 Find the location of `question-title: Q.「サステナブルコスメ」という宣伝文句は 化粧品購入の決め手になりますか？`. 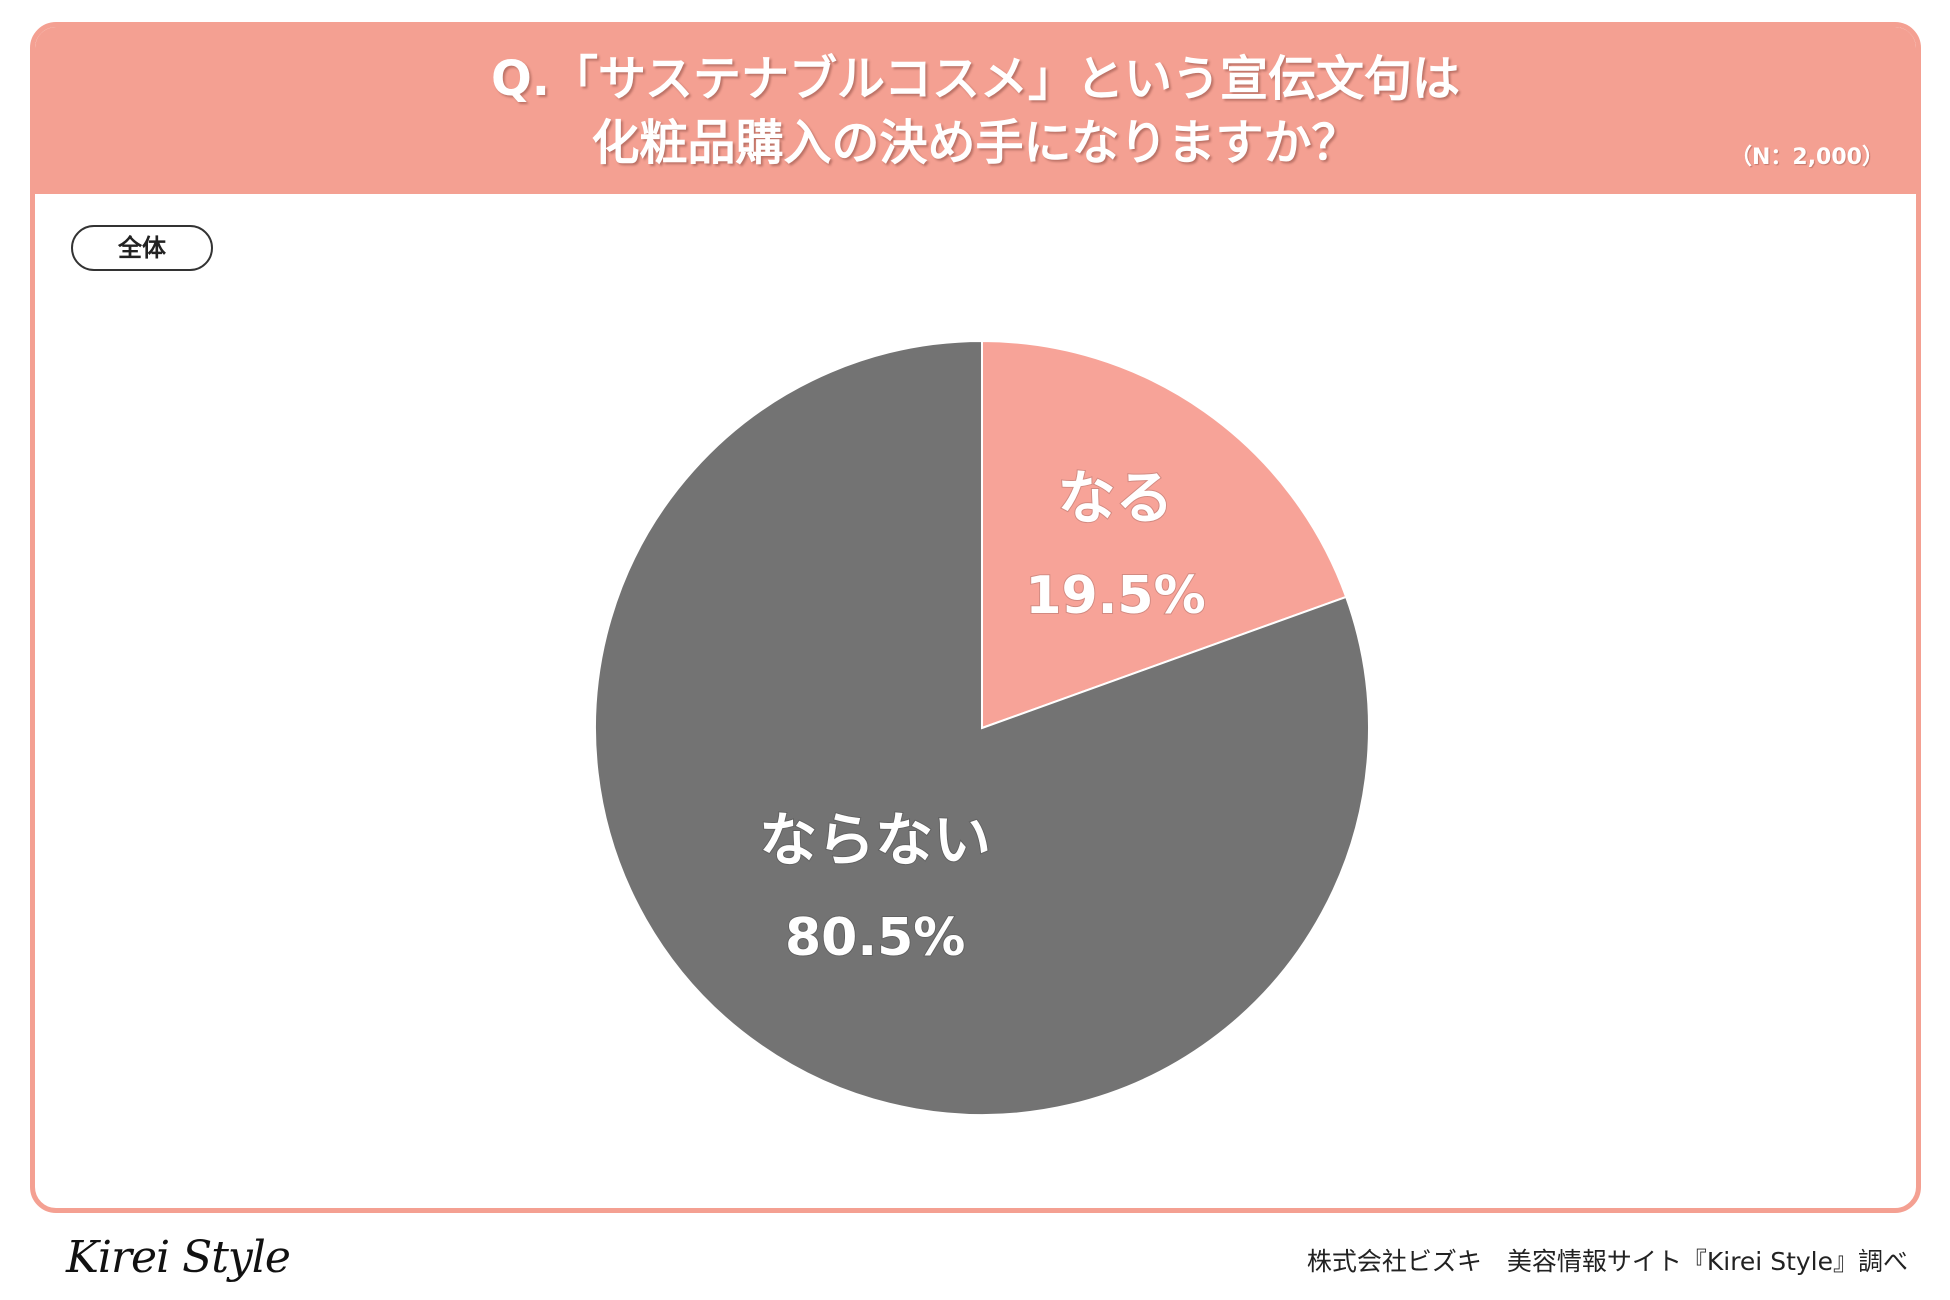

question-title: Q.「サステナブルコスメ」という宣伝文句は 化粧品購入の決め手になりますか？ is located at coordinates (975, 111).